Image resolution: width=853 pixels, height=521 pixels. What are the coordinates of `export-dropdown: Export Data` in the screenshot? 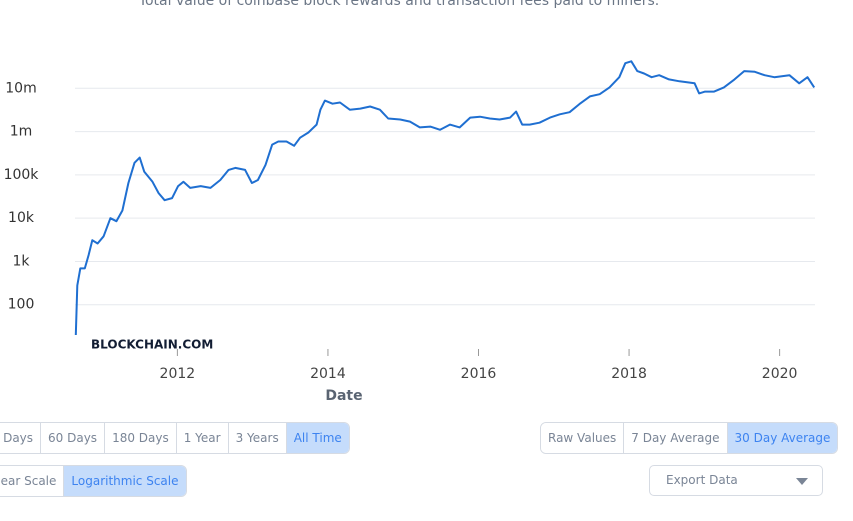 It's located at (736, 480).